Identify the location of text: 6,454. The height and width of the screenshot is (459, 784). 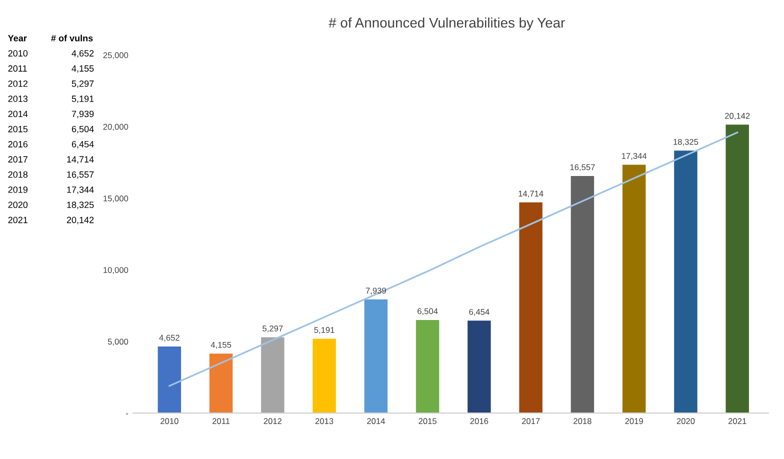
(83, 144).